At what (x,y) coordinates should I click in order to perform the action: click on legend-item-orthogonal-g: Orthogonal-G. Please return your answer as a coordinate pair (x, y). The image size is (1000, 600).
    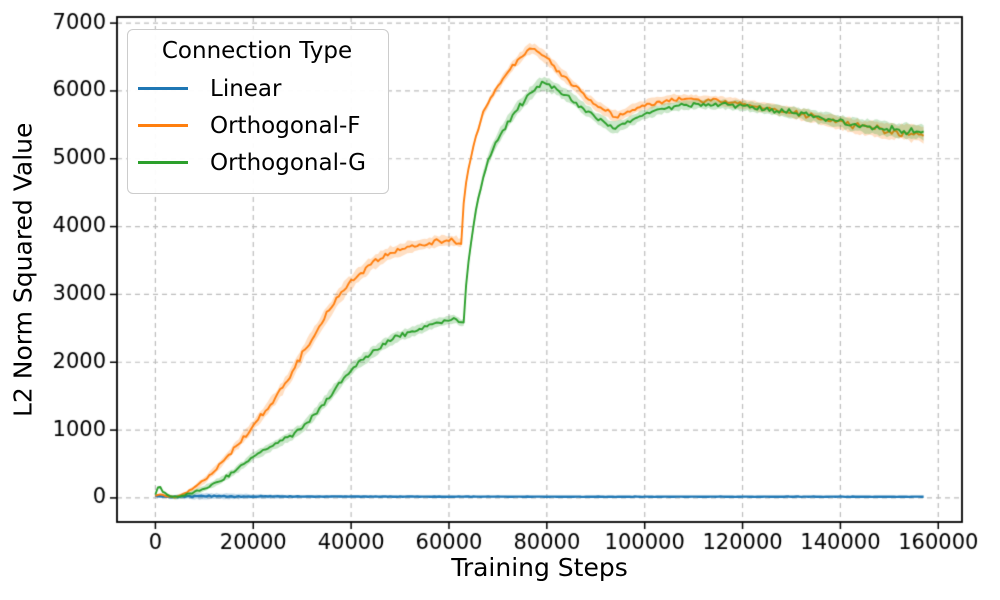
    Looking at the image, I should click on (257, 162).